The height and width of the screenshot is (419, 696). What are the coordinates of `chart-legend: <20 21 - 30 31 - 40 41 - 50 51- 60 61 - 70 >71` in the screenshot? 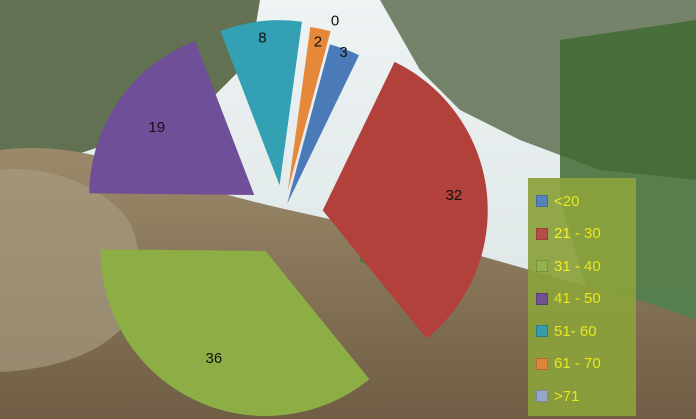 It's located at (582, 297).